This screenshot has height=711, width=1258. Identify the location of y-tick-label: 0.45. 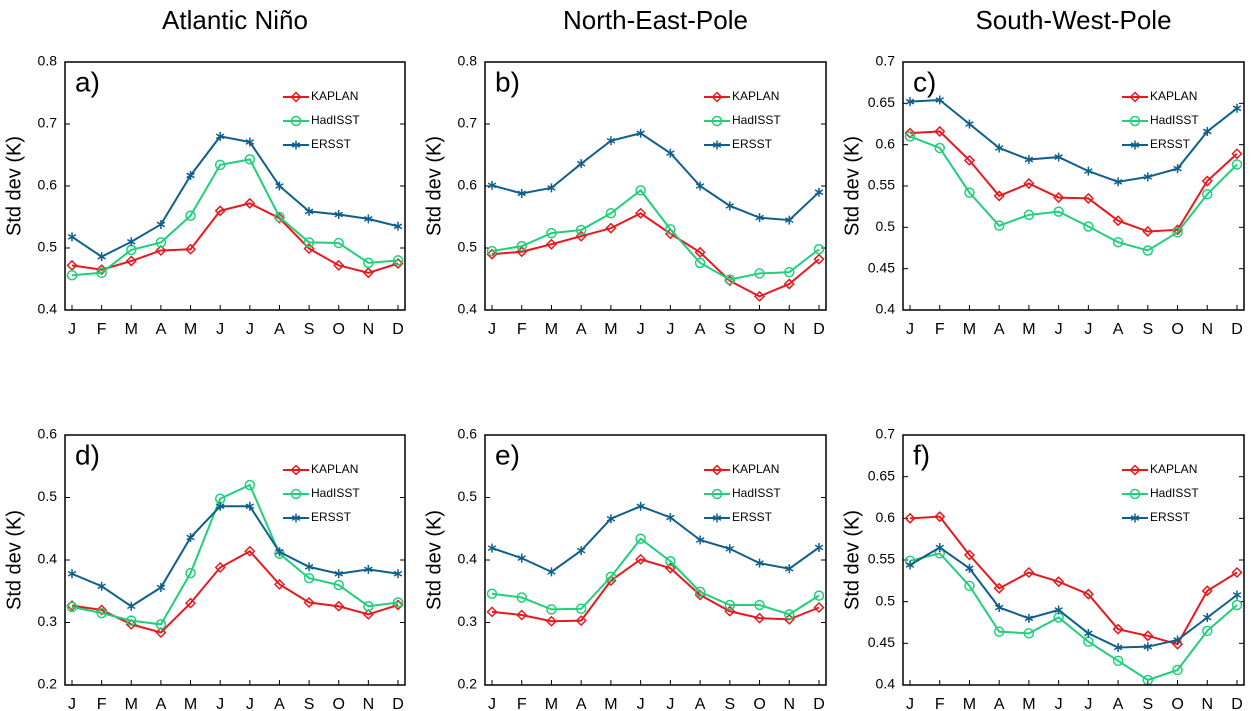
(881, 267).